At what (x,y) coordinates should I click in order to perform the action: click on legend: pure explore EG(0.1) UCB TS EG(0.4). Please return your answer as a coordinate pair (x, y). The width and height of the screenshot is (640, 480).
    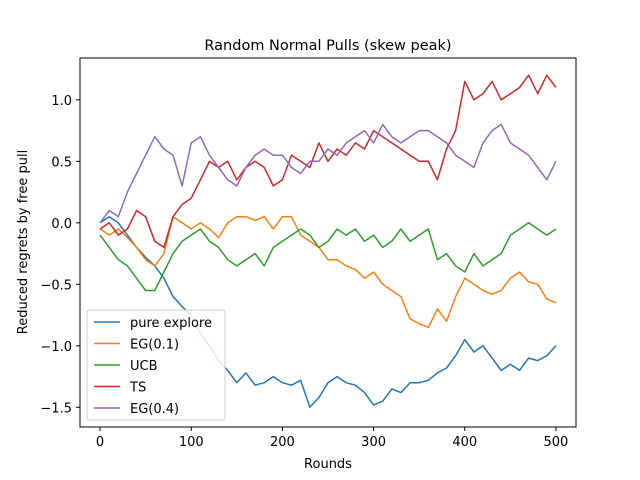
    Looking at the image, I should click on (156, 365).